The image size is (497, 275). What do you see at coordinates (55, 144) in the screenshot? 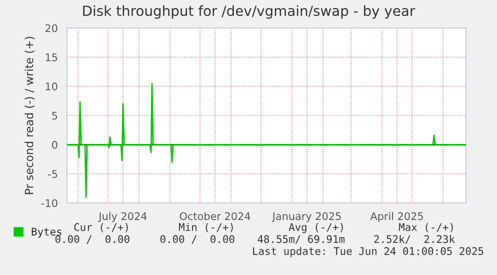
I see `y-tick-label: 0` at bounding box center [55, 144].